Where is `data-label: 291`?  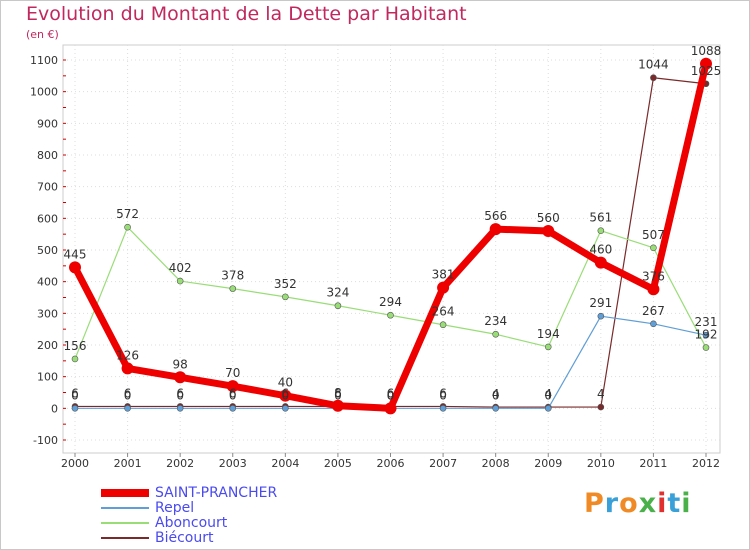
data-label: 291 is located at coordinates (600, 303).